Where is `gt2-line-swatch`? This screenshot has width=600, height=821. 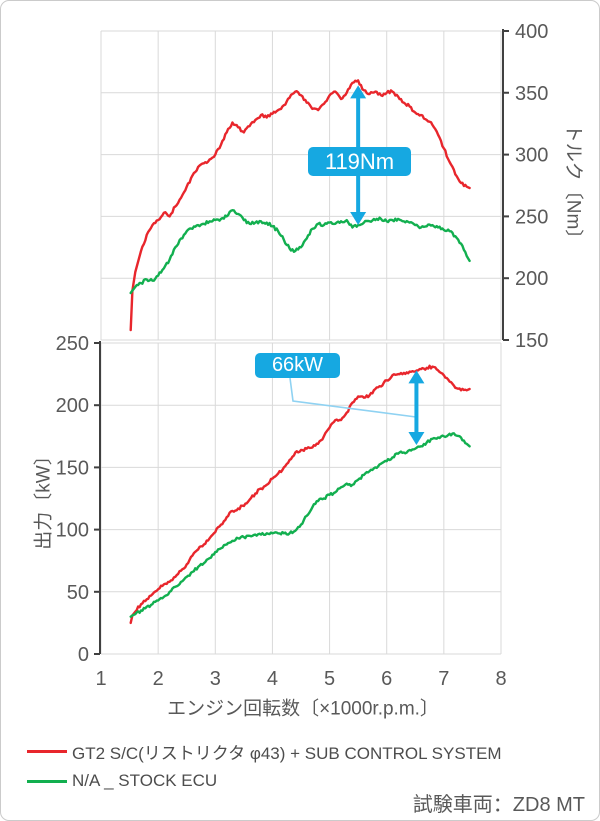 gt2-line-swatch is located at coordinates (47, 751).